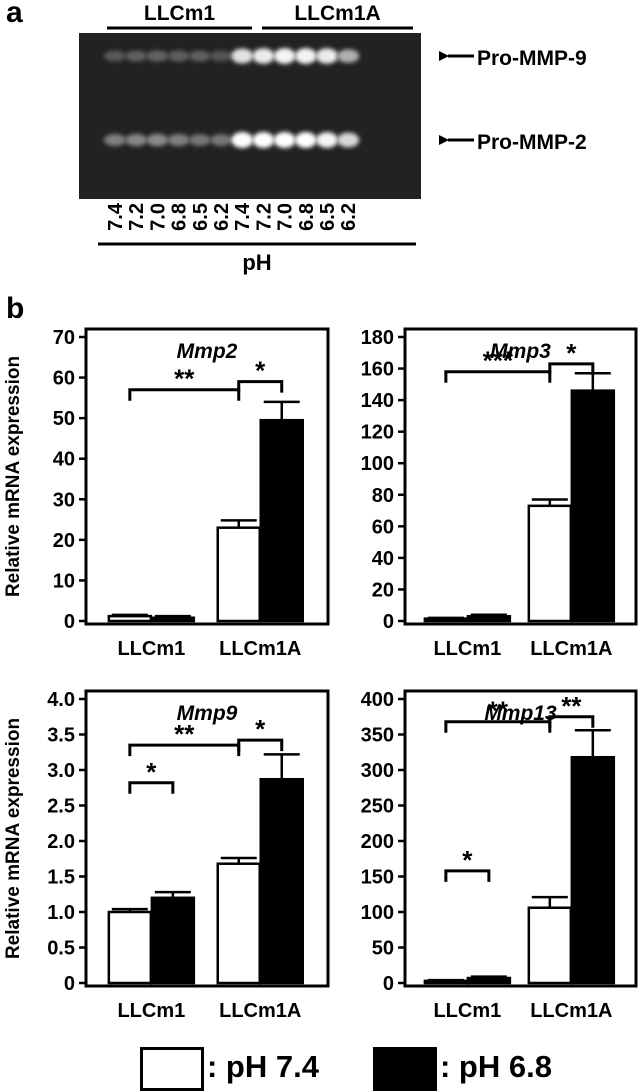 This screenshot has height=1092, width=644. What do you see at coordinates (377, 807) in the screenshot?
I see `y-tick-label: 250` at bounding box center [377, 807].